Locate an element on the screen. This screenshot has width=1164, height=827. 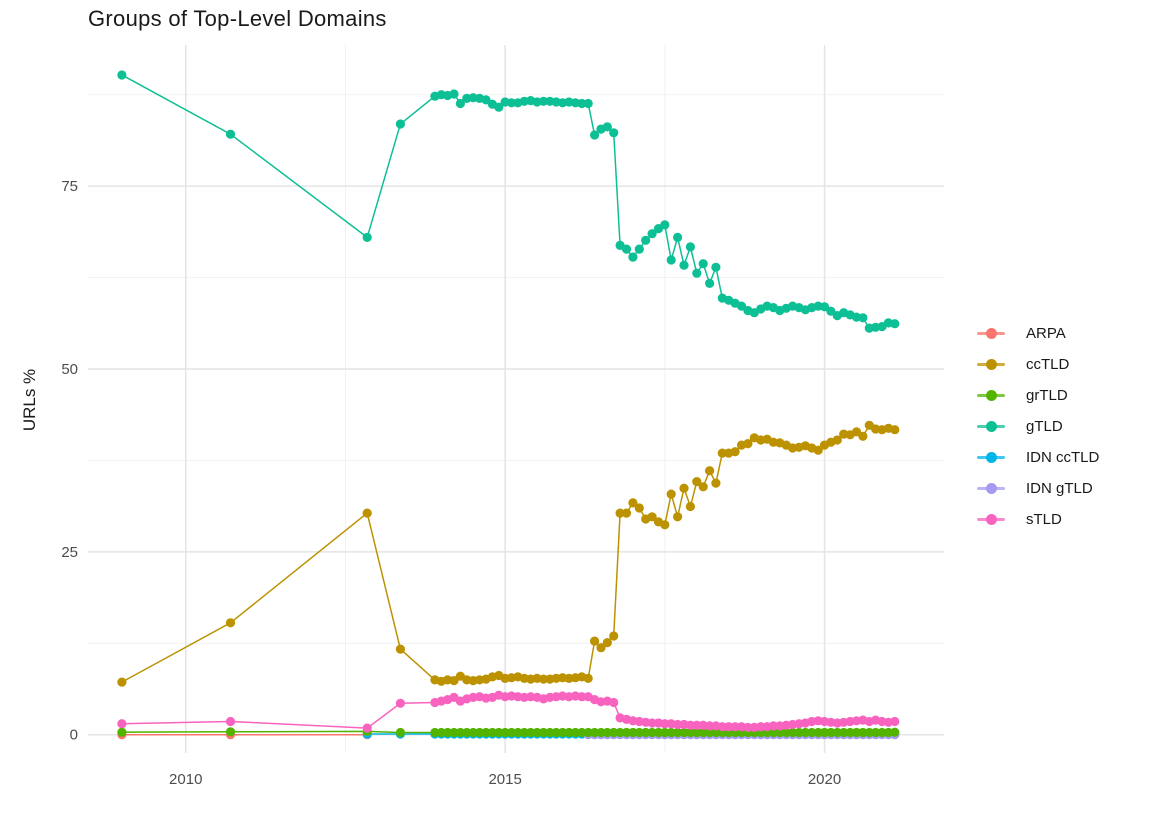
legend-item-ARPA: ARPA is located at coordinates (1021, 333).